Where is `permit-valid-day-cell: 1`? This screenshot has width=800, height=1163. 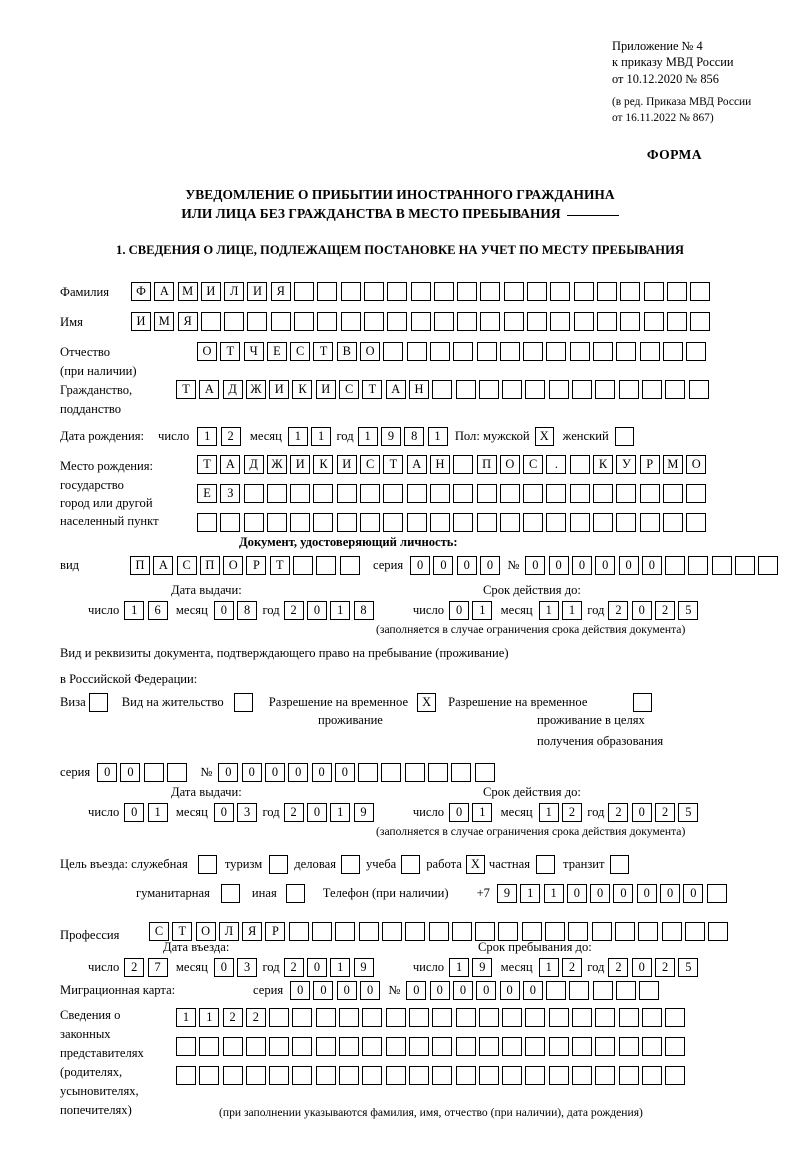
permit-valid-day-cell: 1 is located at coordinates (482, 812).